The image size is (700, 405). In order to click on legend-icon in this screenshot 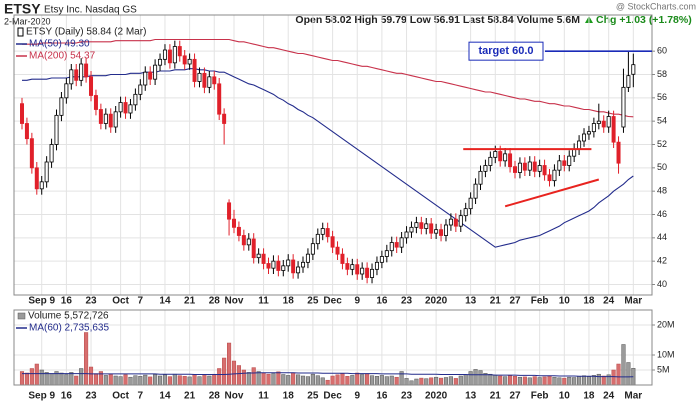, I will do `click(20, 32)`.